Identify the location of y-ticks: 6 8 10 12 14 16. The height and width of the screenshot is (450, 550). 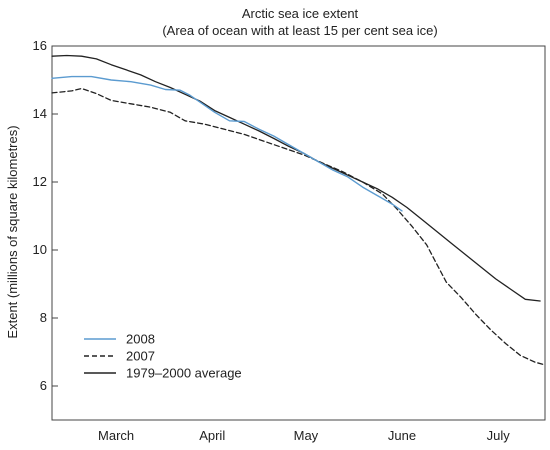
(45, 215).